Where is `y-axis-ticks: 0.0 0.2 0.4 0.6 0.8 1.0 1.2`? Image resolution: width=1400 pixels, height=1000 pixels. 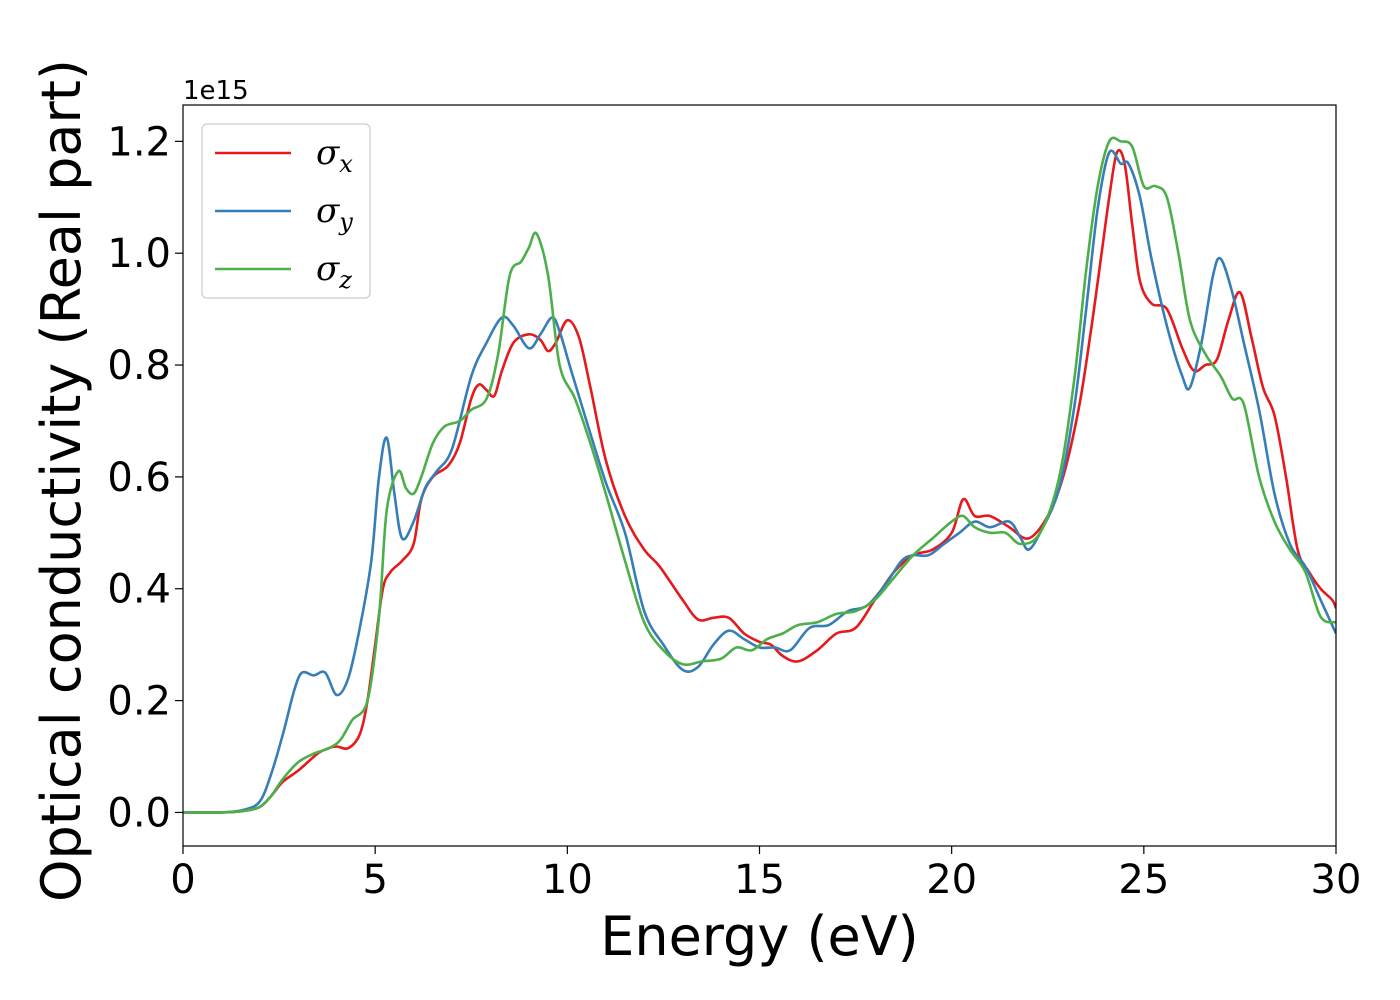
y-axis-ticks: 0.0 0.2 0.4 0.6 0.8 1.0 1.2 is located at coordinates (145, 477).